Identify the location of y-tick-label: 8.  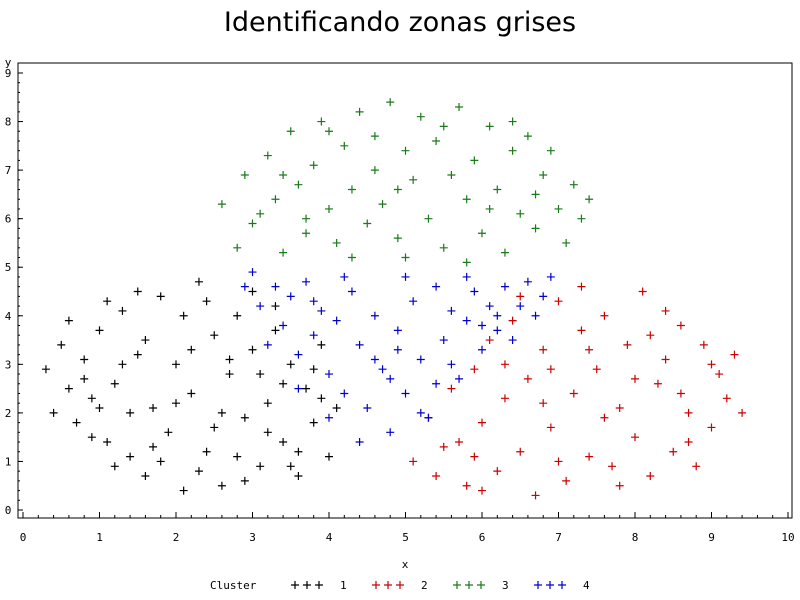
(8, 122).